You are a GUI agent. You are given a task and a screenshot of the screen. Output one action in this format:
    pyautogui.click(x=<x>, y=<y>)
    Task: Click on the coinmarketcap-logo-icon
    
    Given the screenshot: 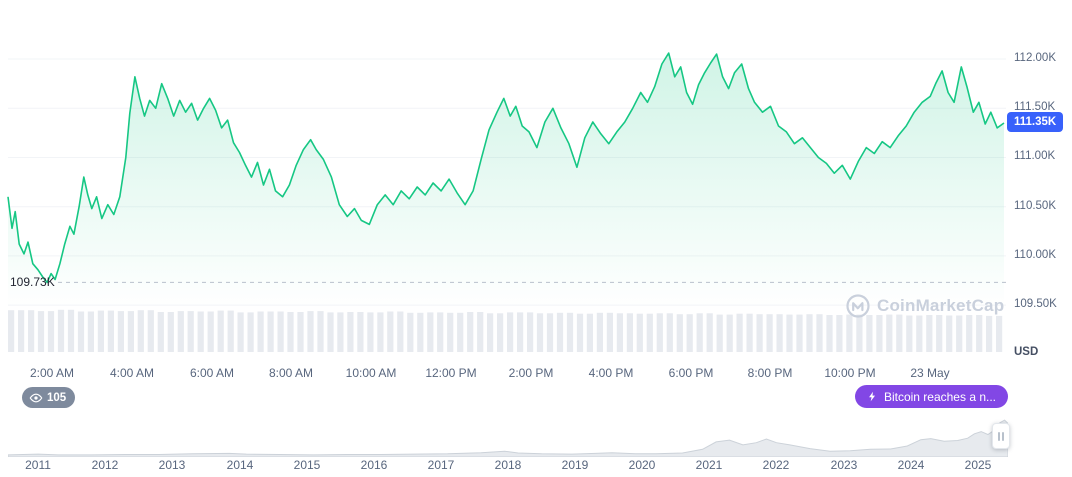 What is the action you would take?
    pyautogui.click(x=858, y=306)
    